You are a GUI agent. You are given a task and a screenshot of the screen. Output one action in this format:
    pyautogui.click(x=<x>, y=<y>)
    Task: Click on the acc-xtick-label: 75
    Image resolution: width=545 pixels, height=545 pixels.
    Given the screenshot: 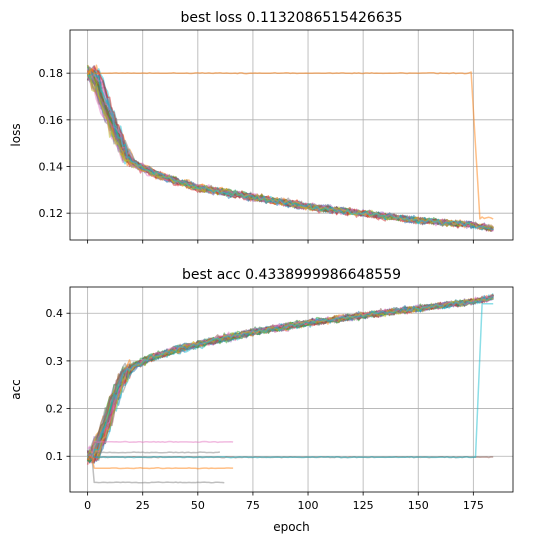 What is the action you would take?
    pyautogui.click(x=253, y=505)
    